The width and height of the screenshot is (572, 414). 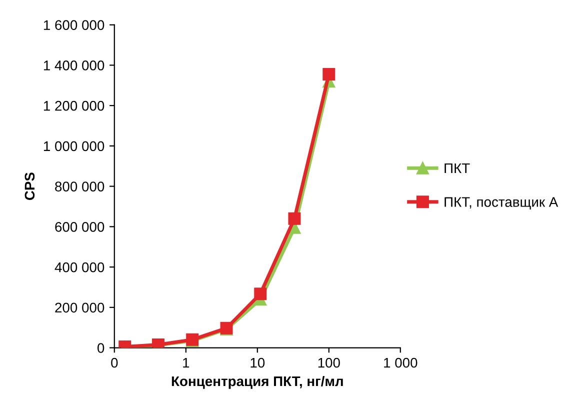 What do you see at coordinates (74, 65) in the screenshot?
I see `y-tick-label: 1 400 000` at bounding box center [74, 65].